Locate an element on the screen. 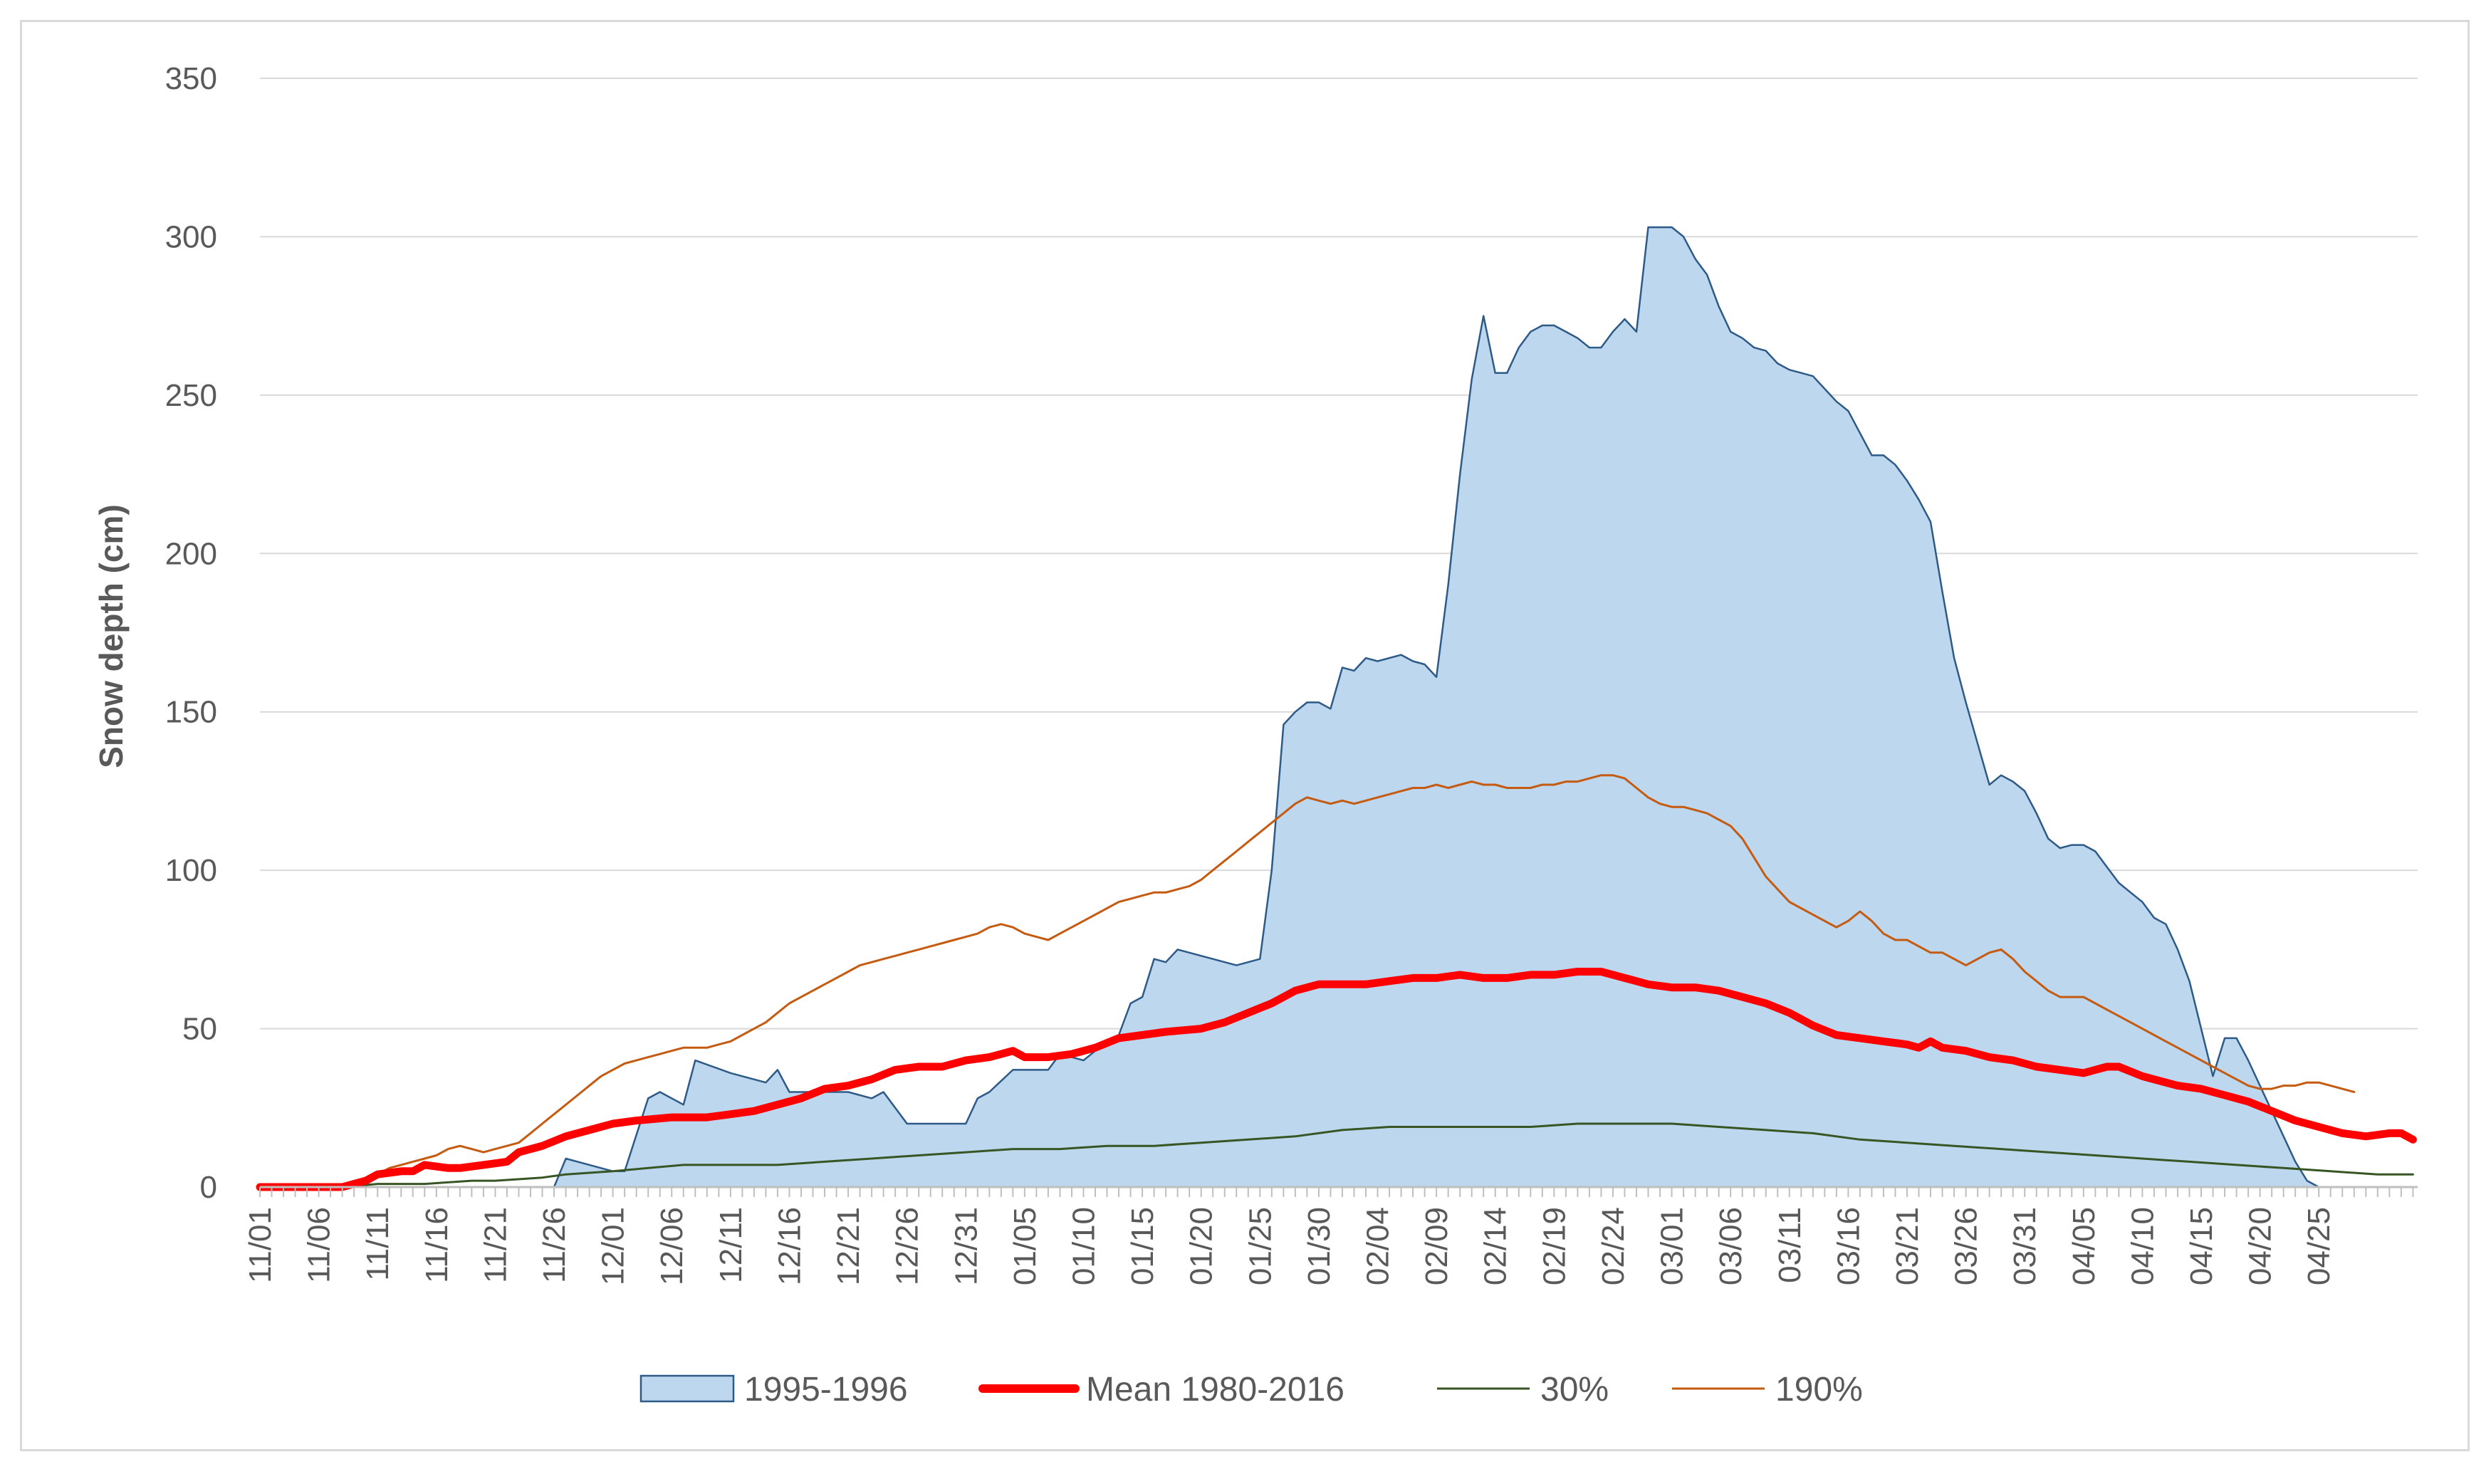  x-tick-label: 02/09 is located at coordinates (1437, 1246).